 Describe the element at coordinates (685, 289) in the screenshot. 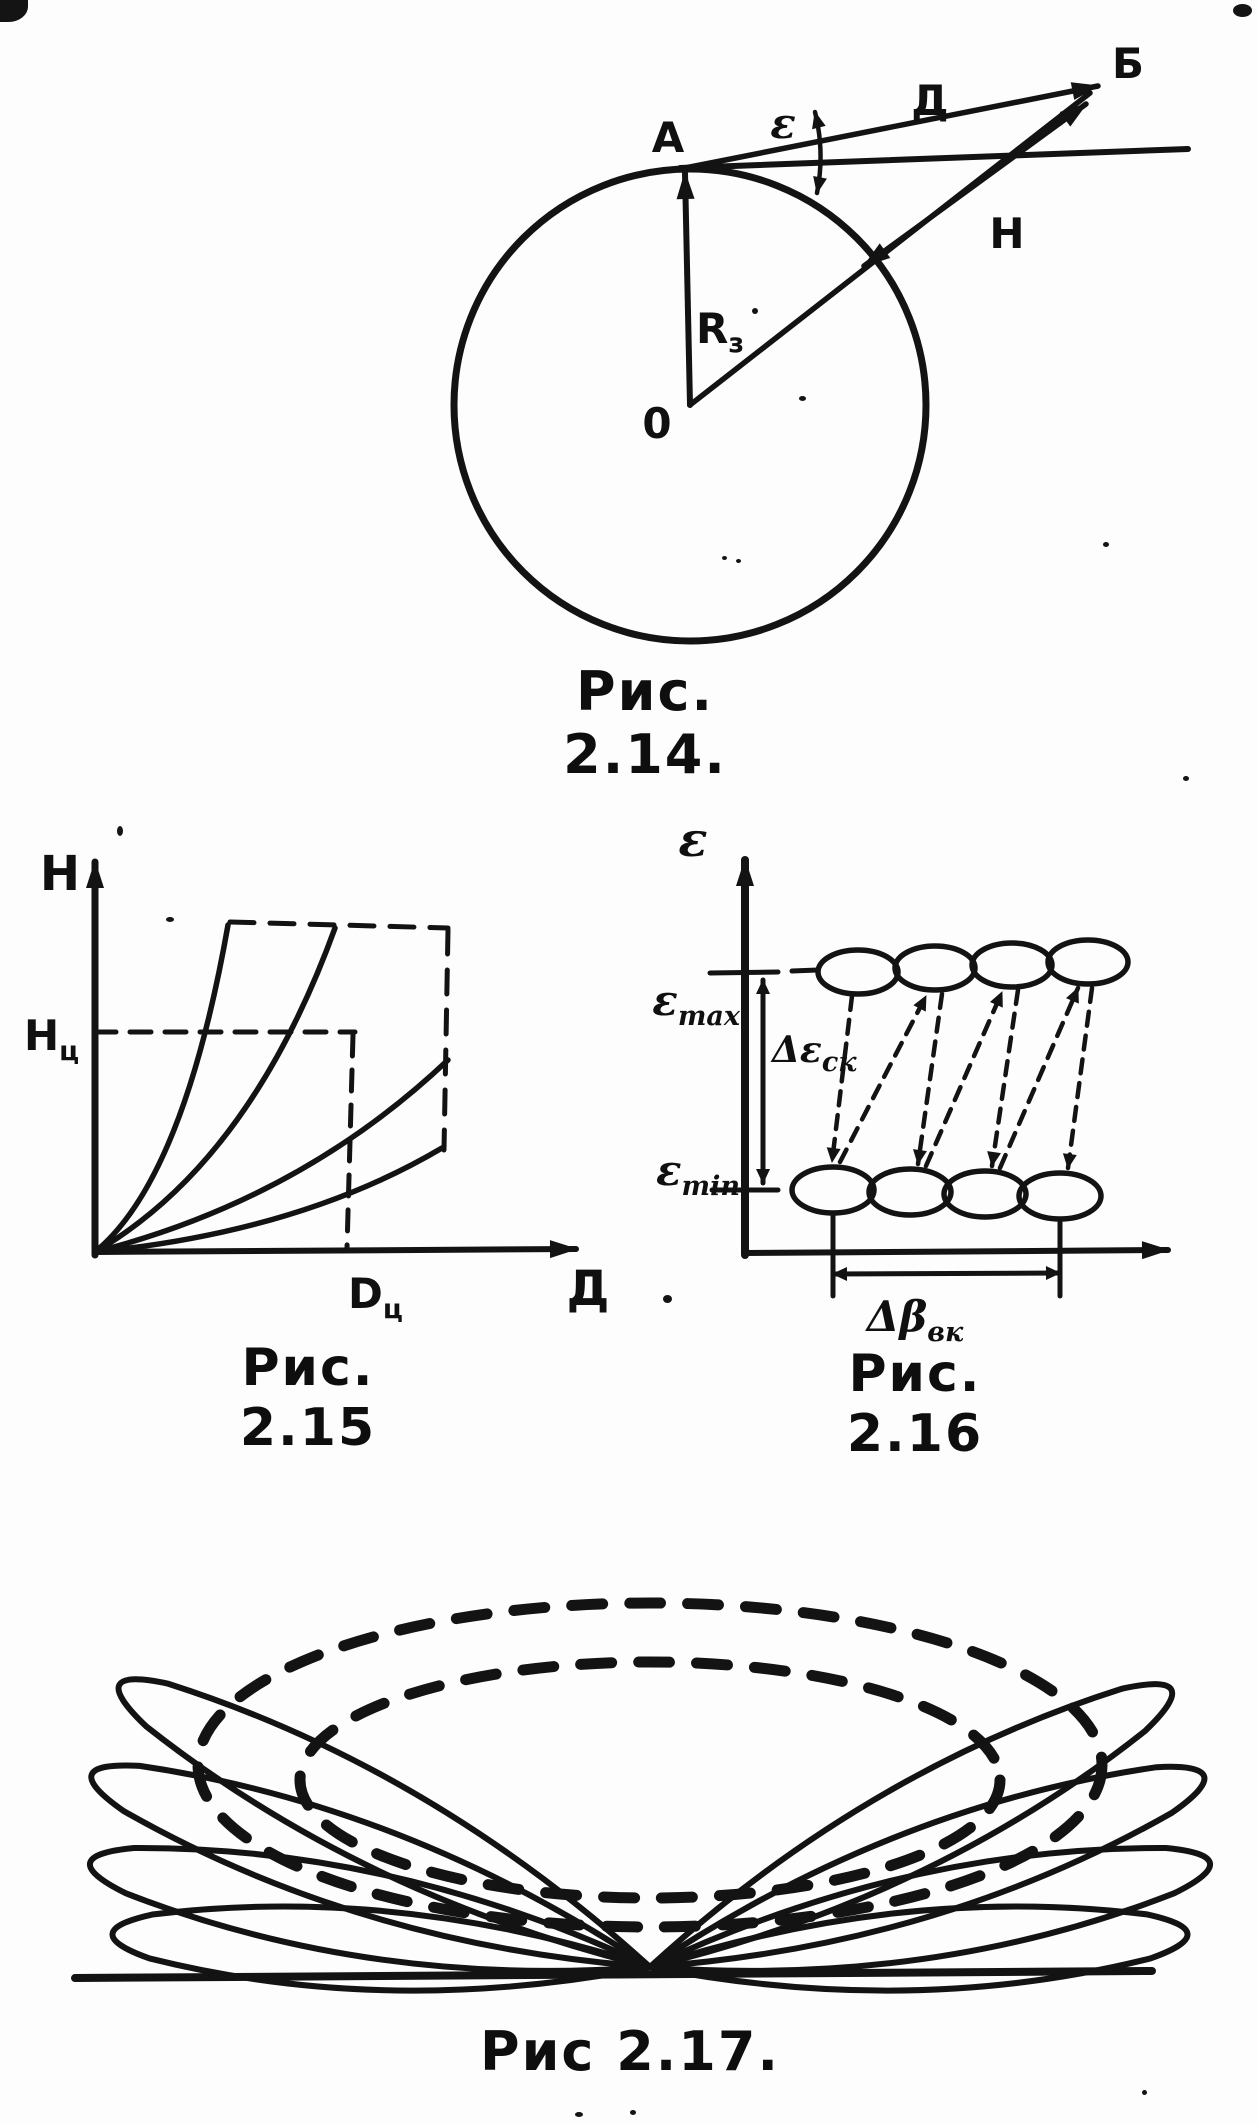

I see `earth-radius-line` at that location.